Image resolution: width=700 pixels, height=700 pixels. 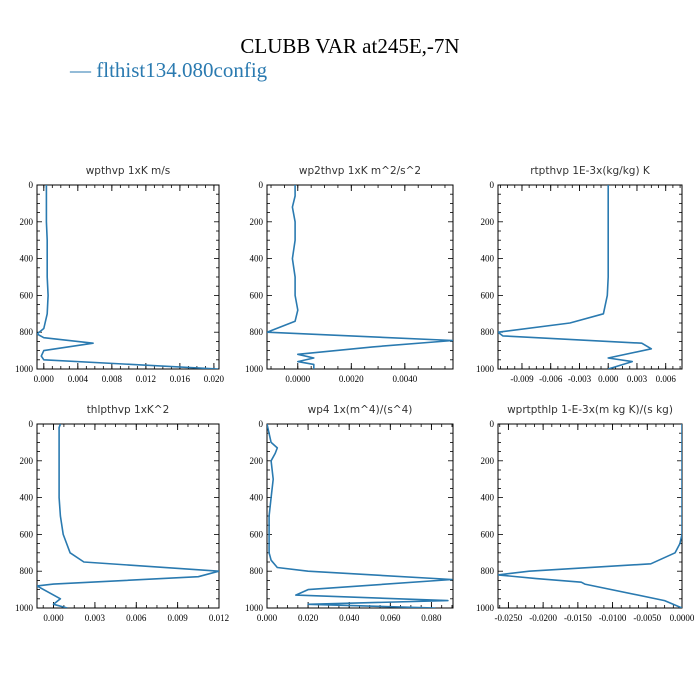 I want to click on x-tick-label: -0.003, so click(x=580, y=379).